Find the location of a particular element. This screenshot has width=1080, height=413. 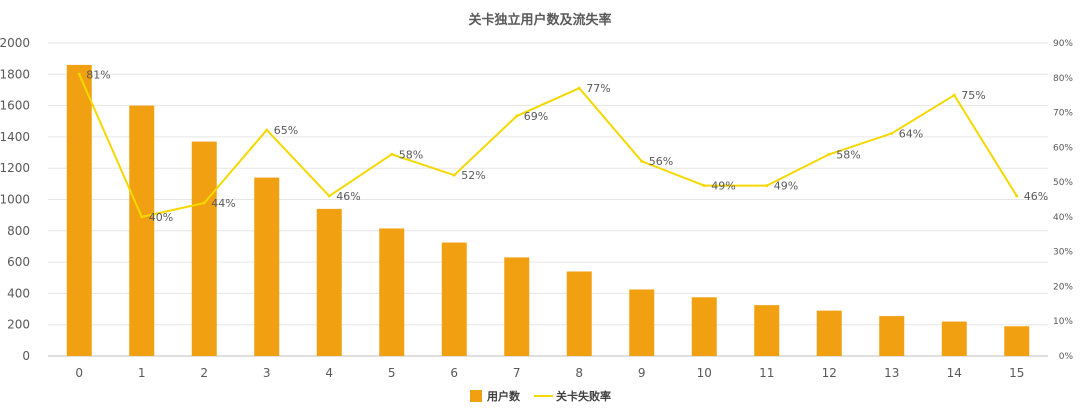

legend-label-fail-rate: 关卡失败率 is located at coordinates (583, 396).